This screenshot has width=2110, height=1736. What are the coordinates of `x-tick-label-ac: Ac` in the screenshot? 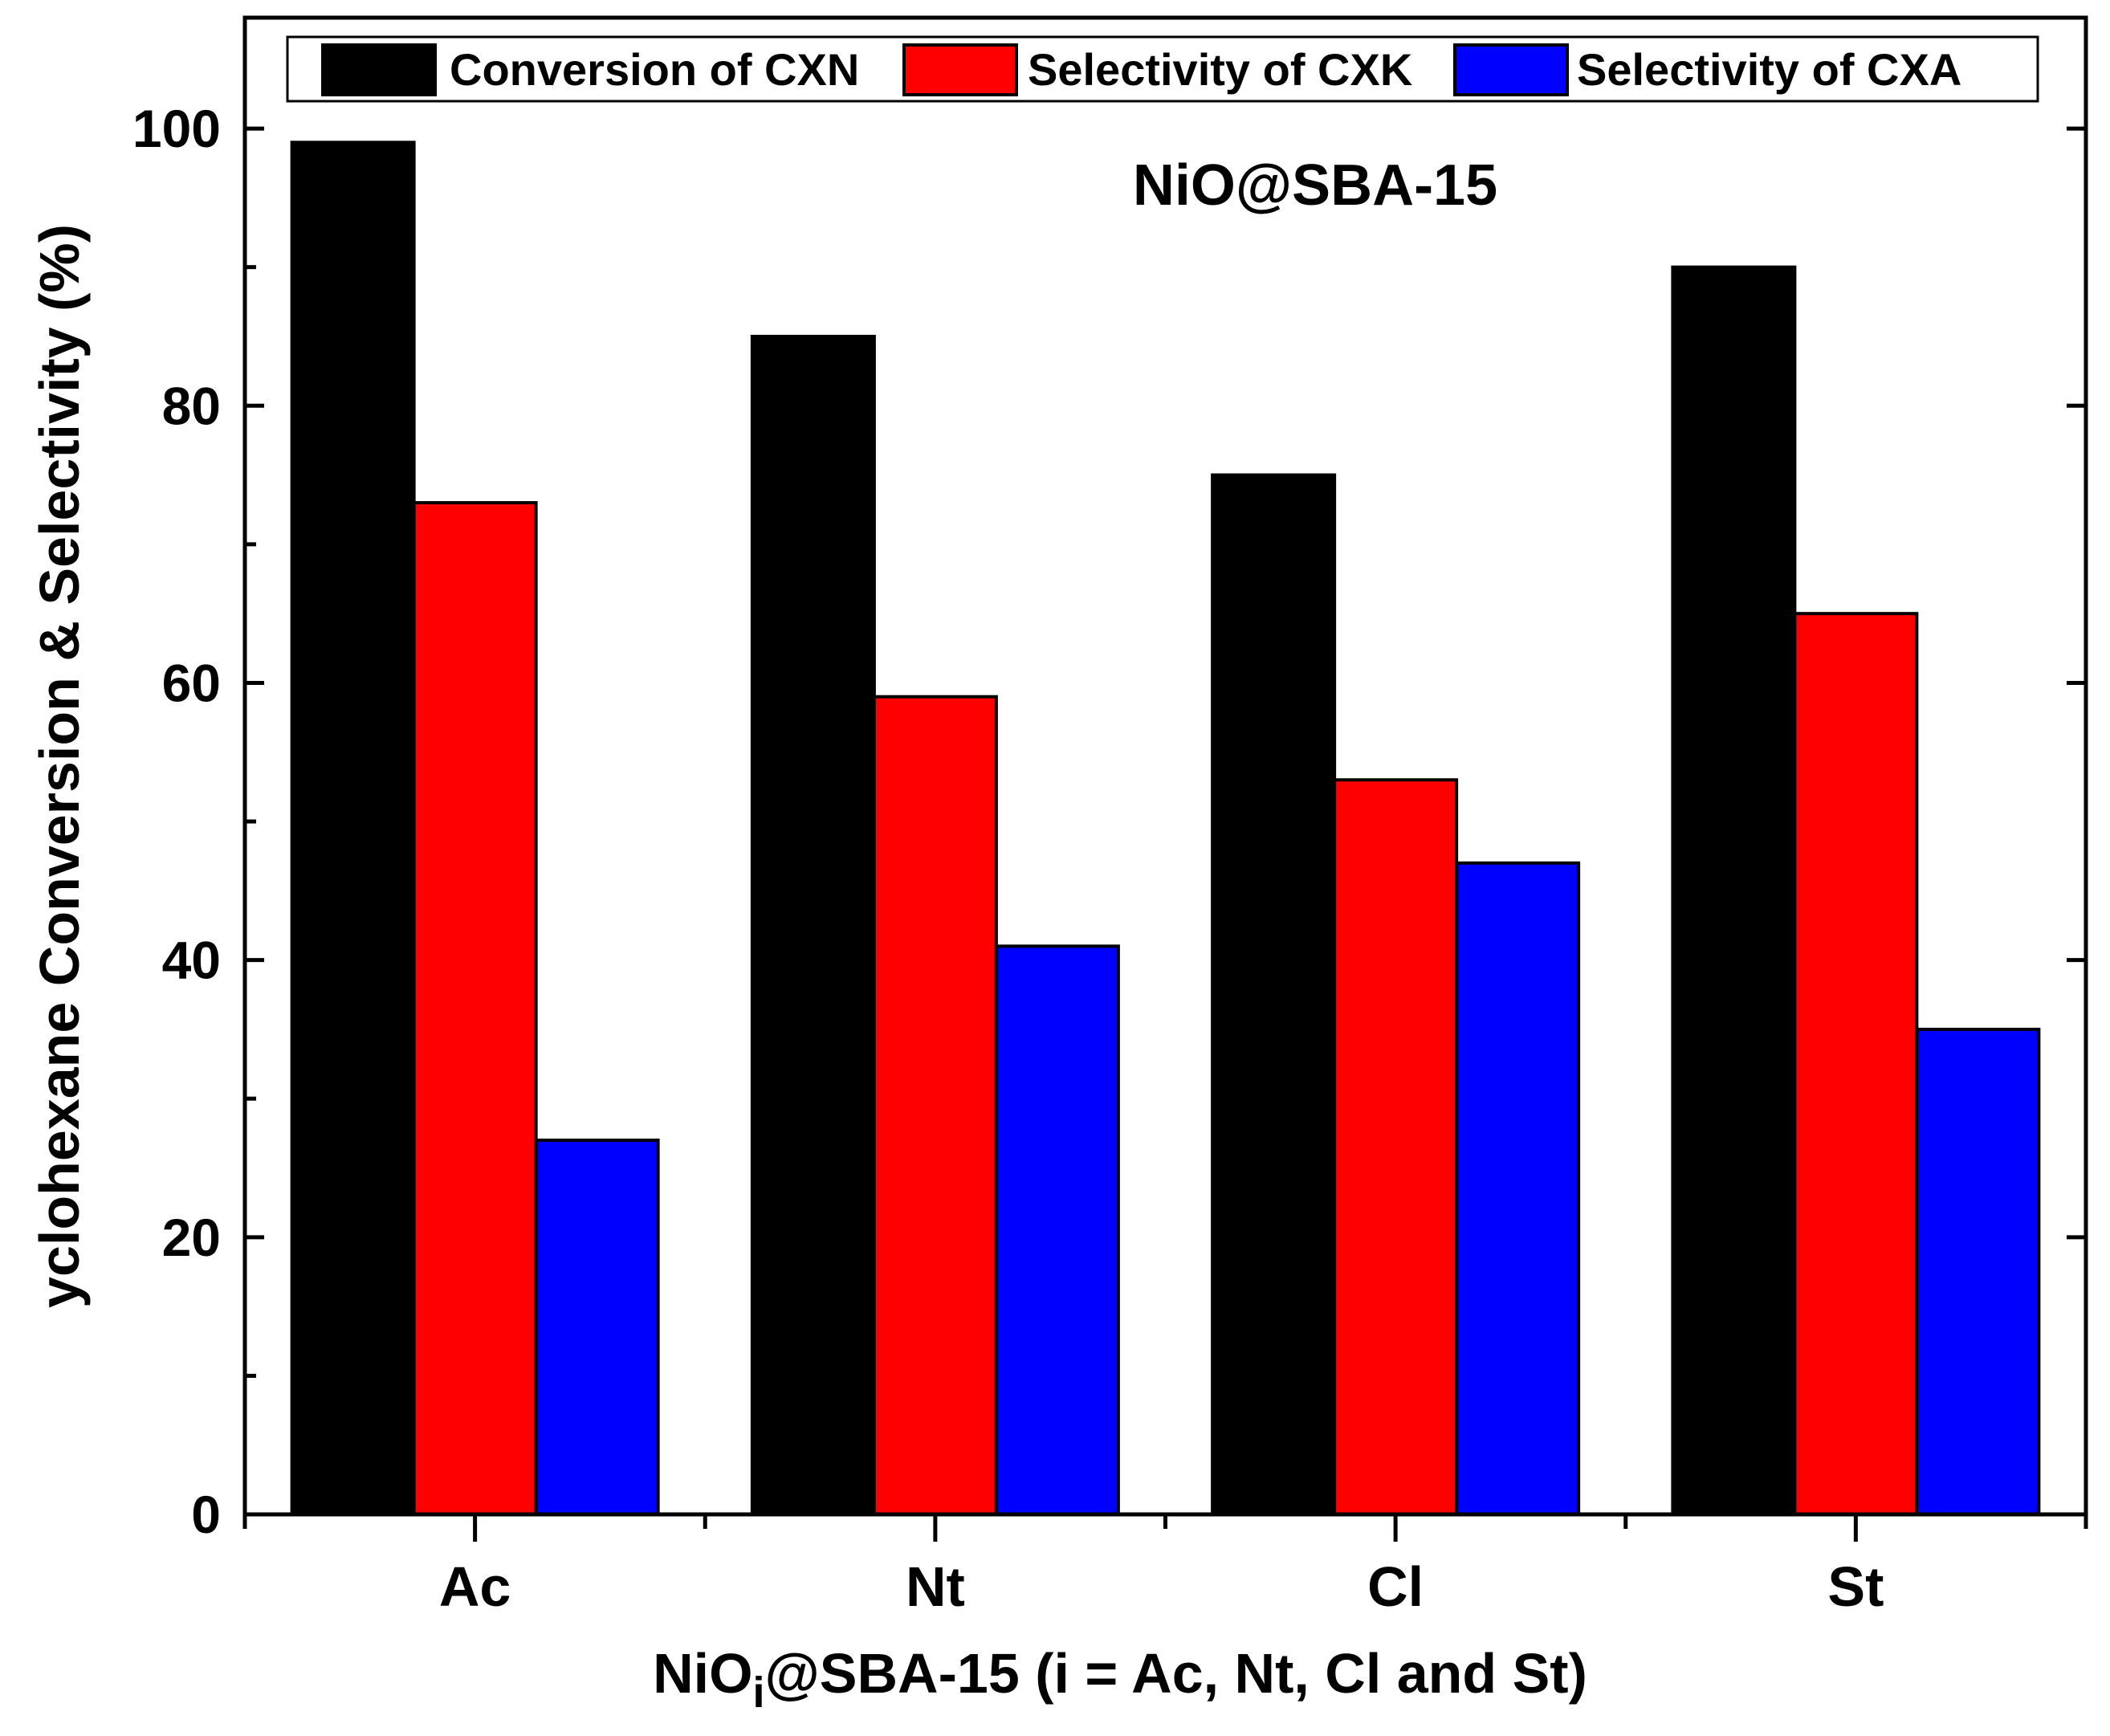 It's located at (475, 1586).